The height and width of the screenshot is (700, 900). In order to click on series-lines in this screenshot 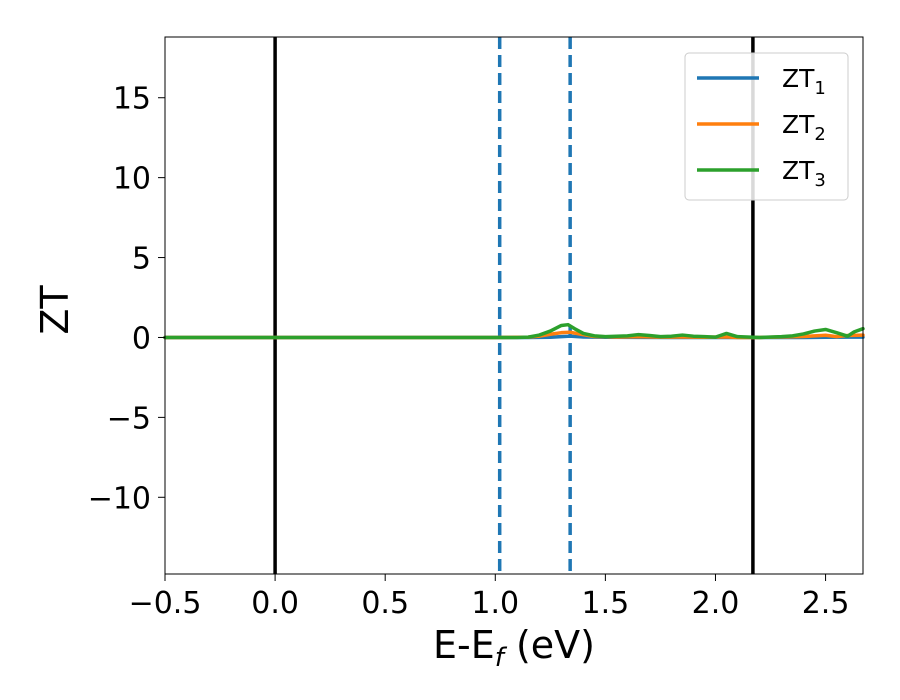, I will do `click(514, 331)`.